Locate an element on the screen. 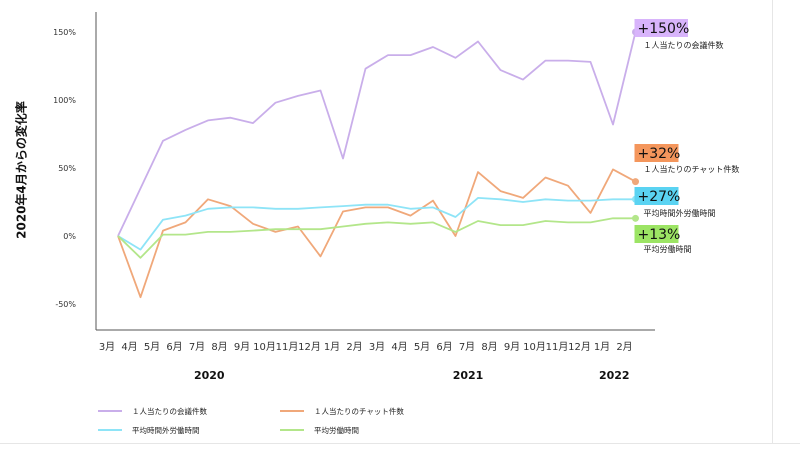  series-end-label: １人当たりの会議件数 is located at coordinates (684, 45).